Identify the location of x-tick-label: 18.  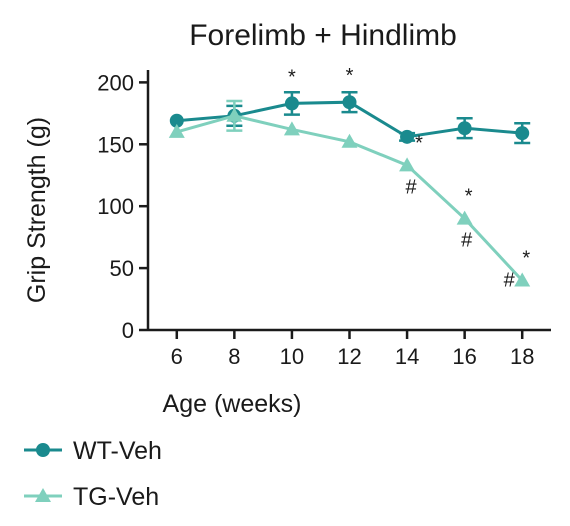
(522, 356).